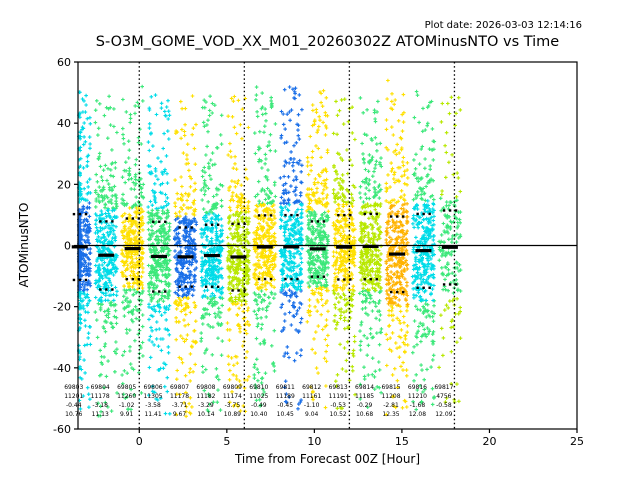  Describe the element at coordinates (206, 405) in the screenshot. I see `svg-text: -3.29` at that location.